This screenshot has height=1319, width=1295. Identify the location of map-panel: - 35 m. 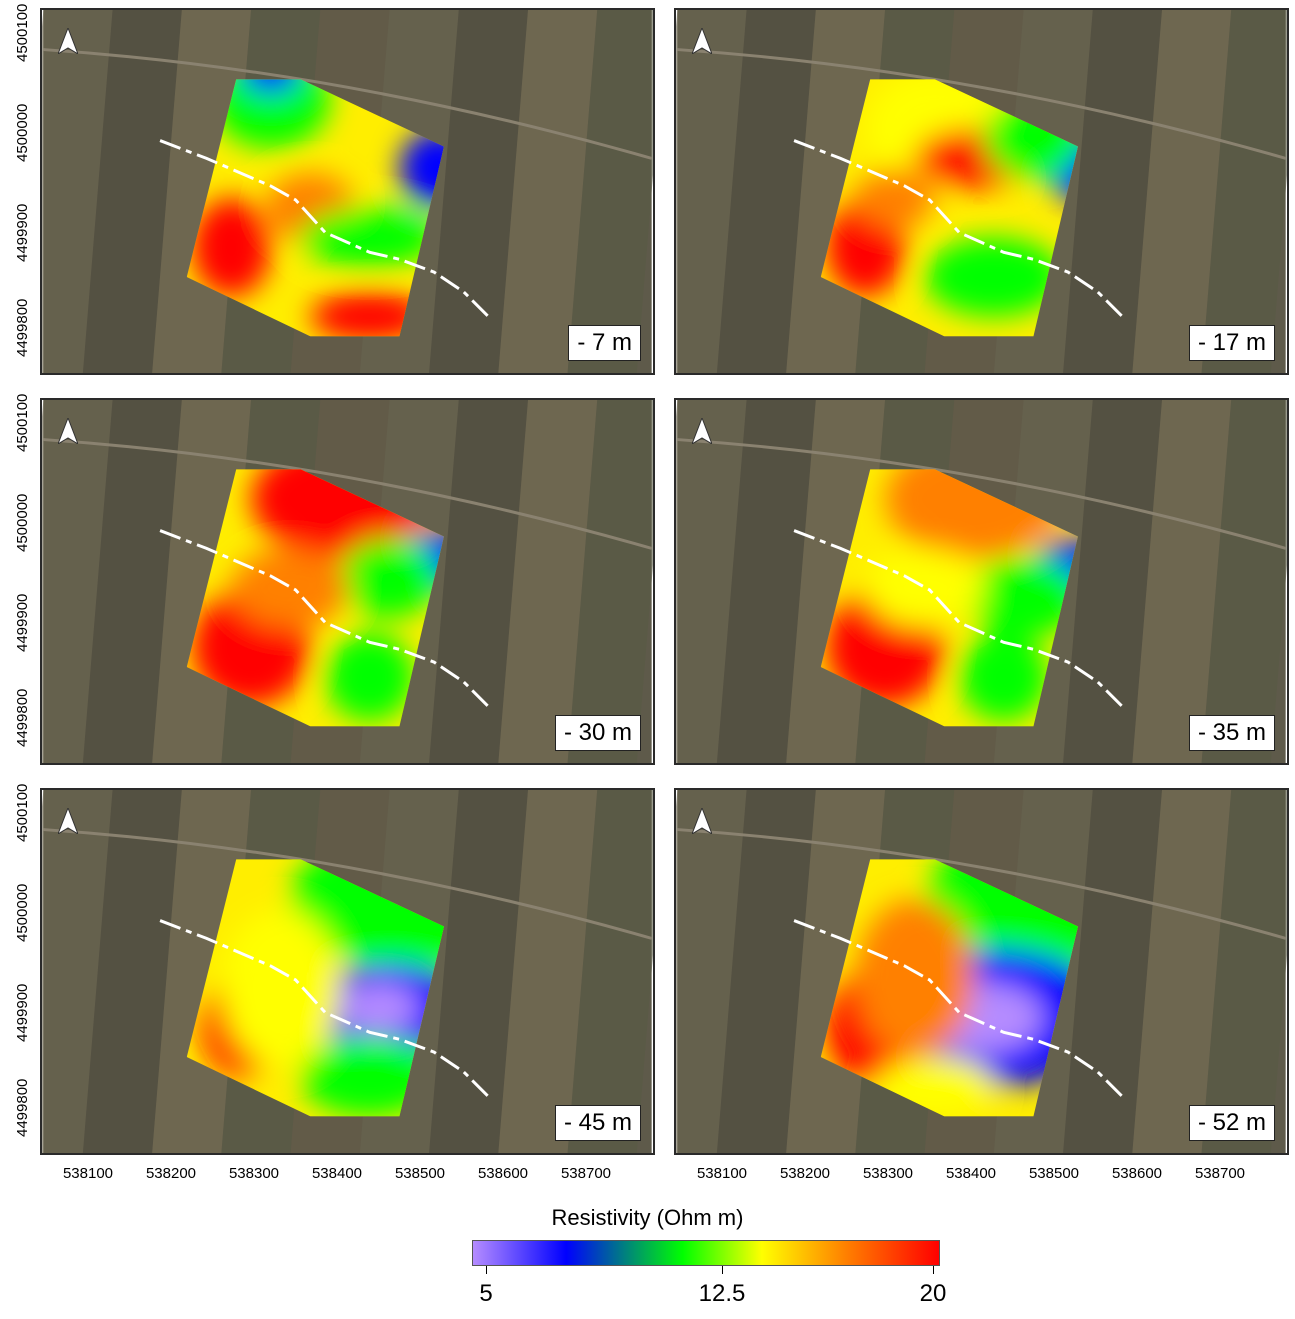
(981, 581).